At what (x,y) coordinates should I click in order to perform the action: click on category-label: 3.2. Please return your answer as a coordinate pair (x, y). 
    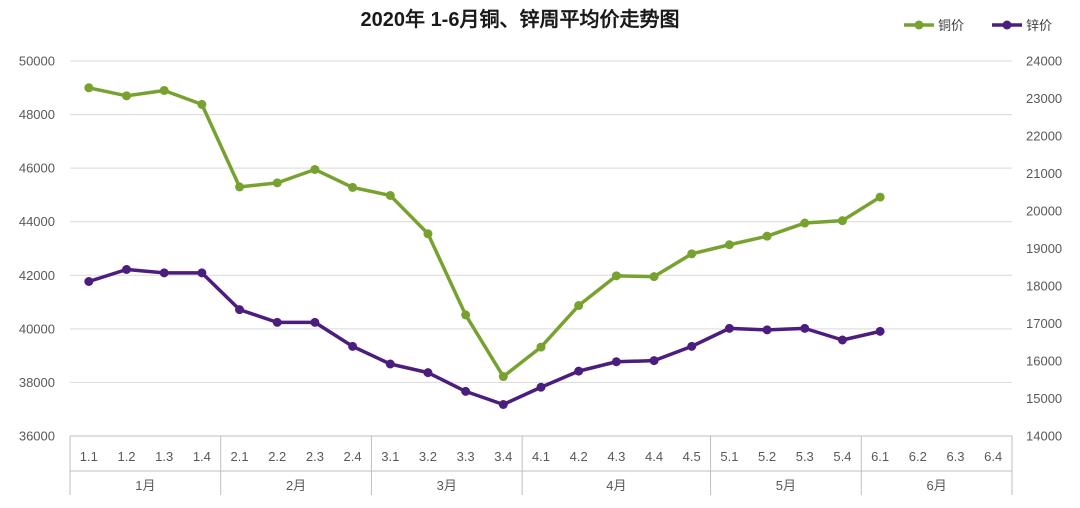
    Looking at the image, I should click on (428, 456).